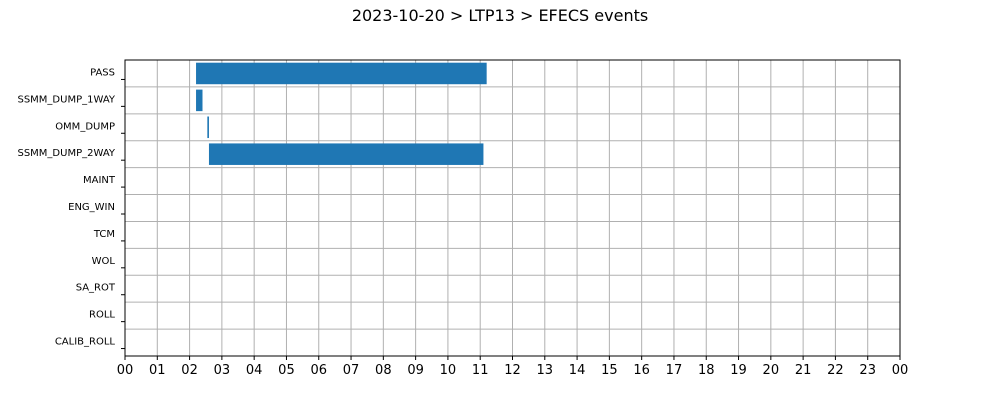  I want to click on x-tick-label: 16, so click(641, 370).